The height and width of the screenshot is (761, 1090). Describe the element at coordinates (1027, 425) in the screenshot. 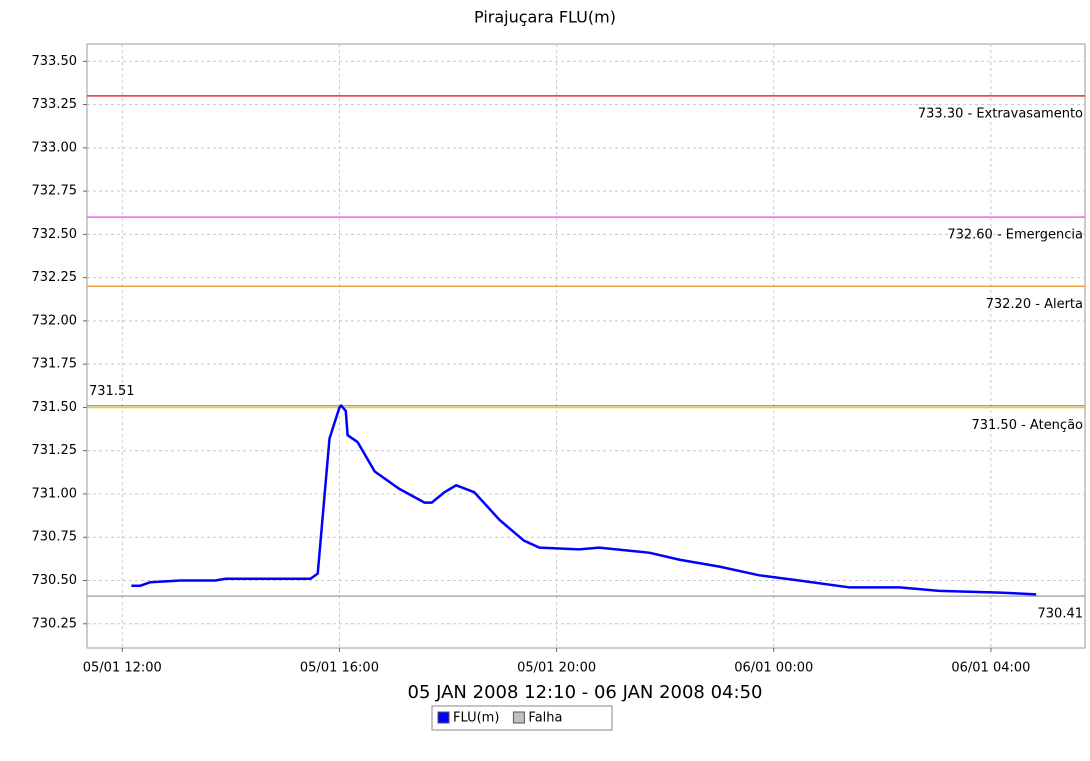

I see `threshold-label: 731.50 - Atenção` at that location.